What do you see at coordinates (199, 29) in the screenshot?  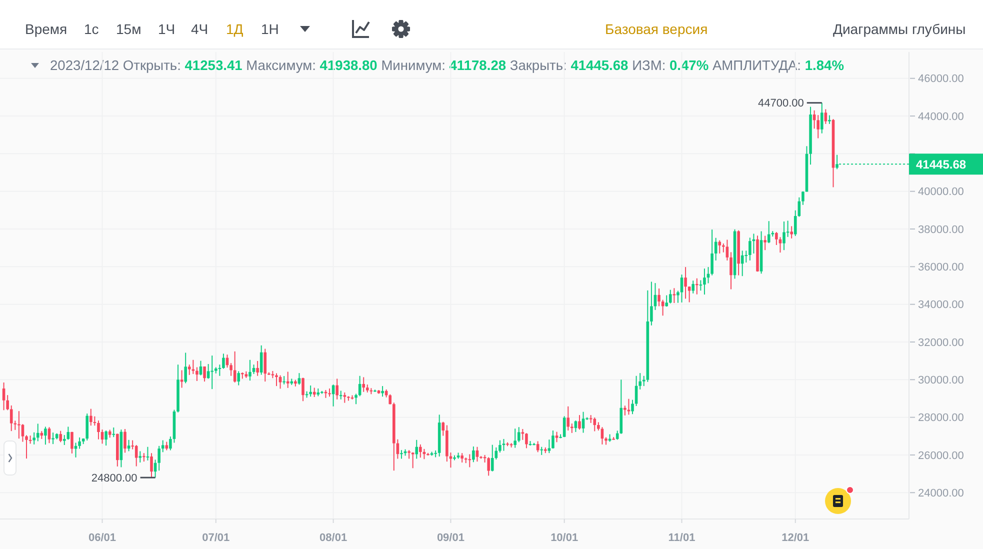 I see `text: 4Ч` at bounding box center [199, 29].